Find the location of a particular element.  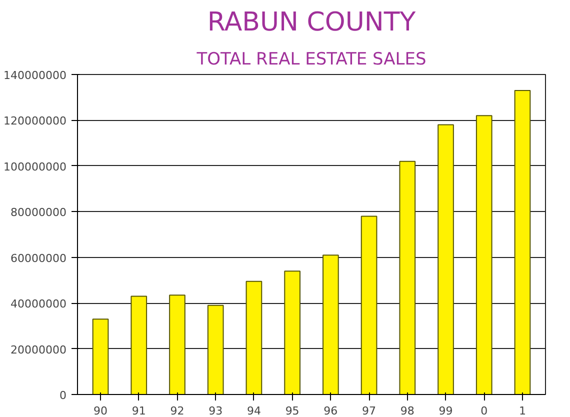

y-tick-label: 40000000 is located at coordinates (38, 304).